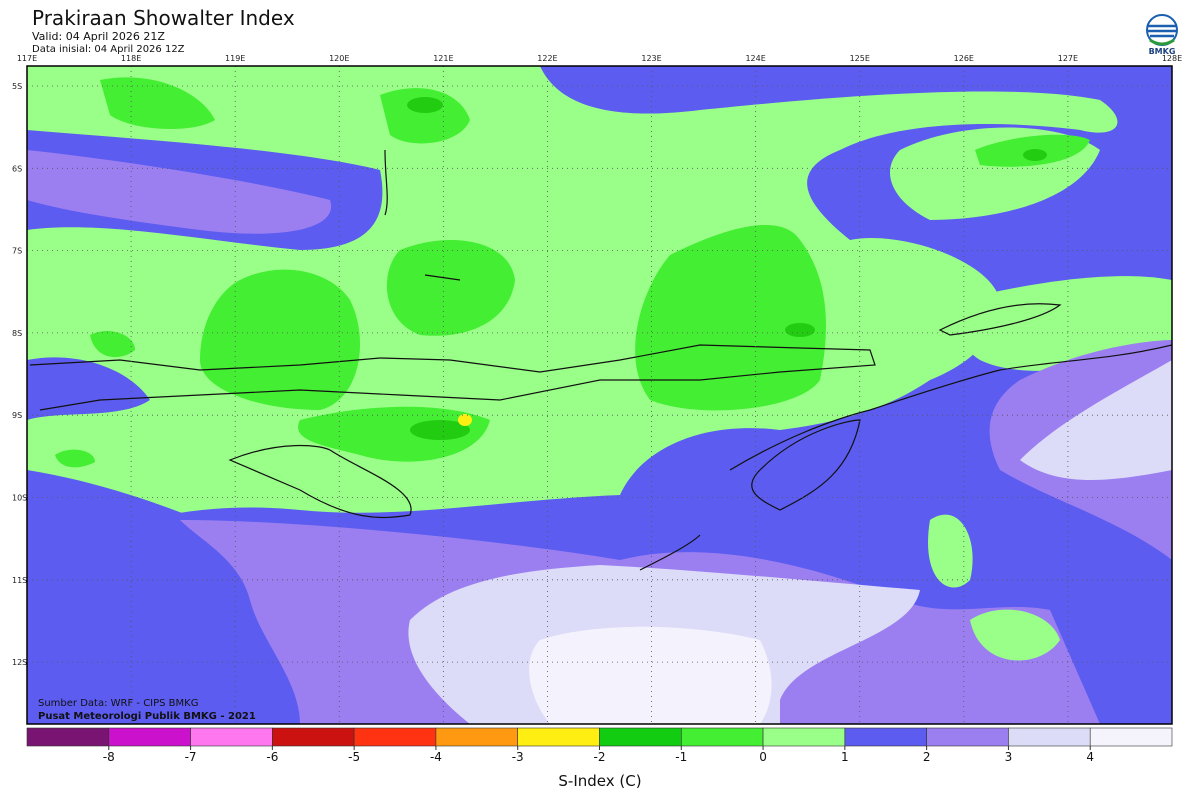  I want to click on logo-label: BMKG, so click(1162, 51).